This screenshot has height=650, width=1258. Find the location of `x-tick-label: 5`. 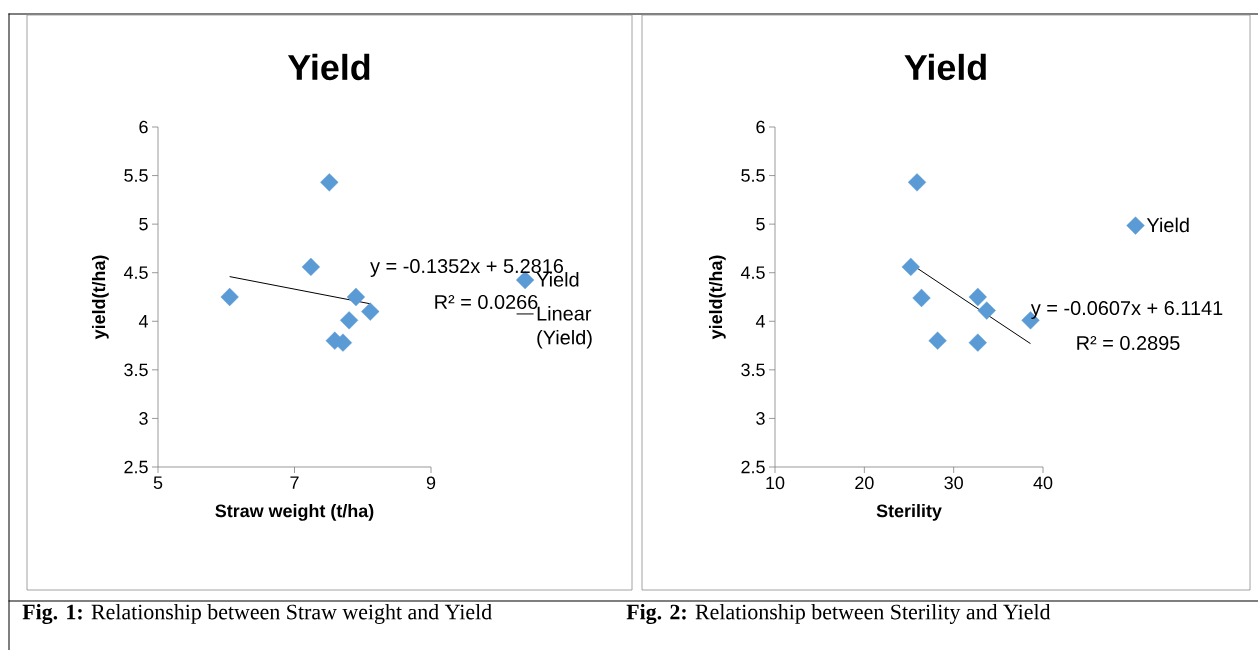

x-tick-label: 5 is located at coordinates (158, 483).